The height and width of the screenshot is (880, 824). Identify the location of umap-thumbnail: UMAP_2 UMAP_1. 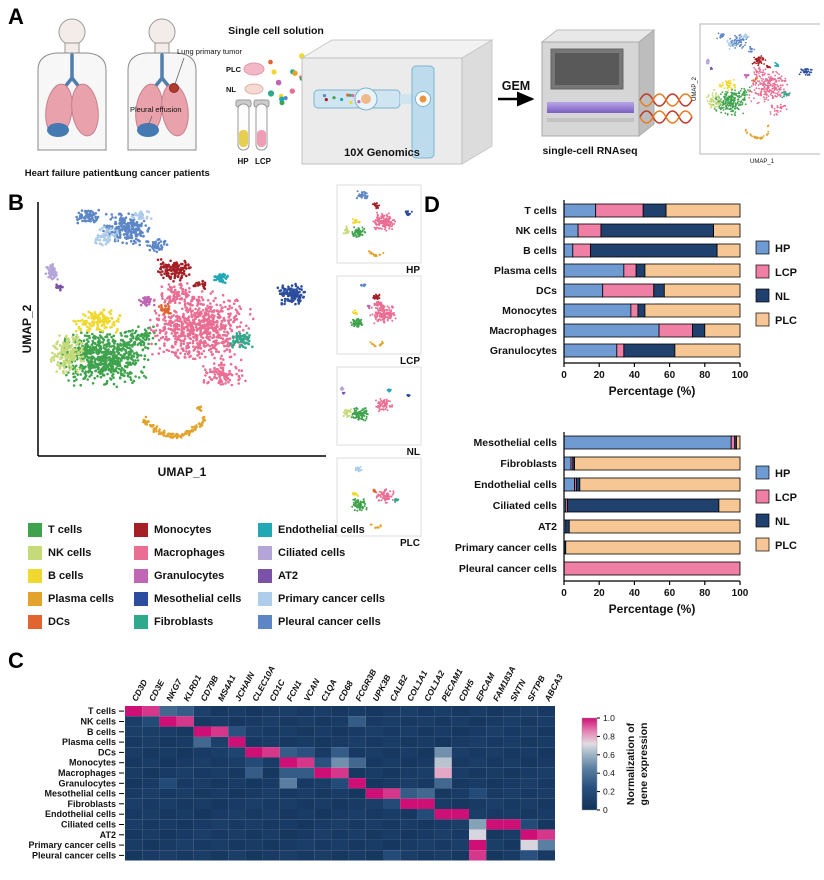
(756, 94).